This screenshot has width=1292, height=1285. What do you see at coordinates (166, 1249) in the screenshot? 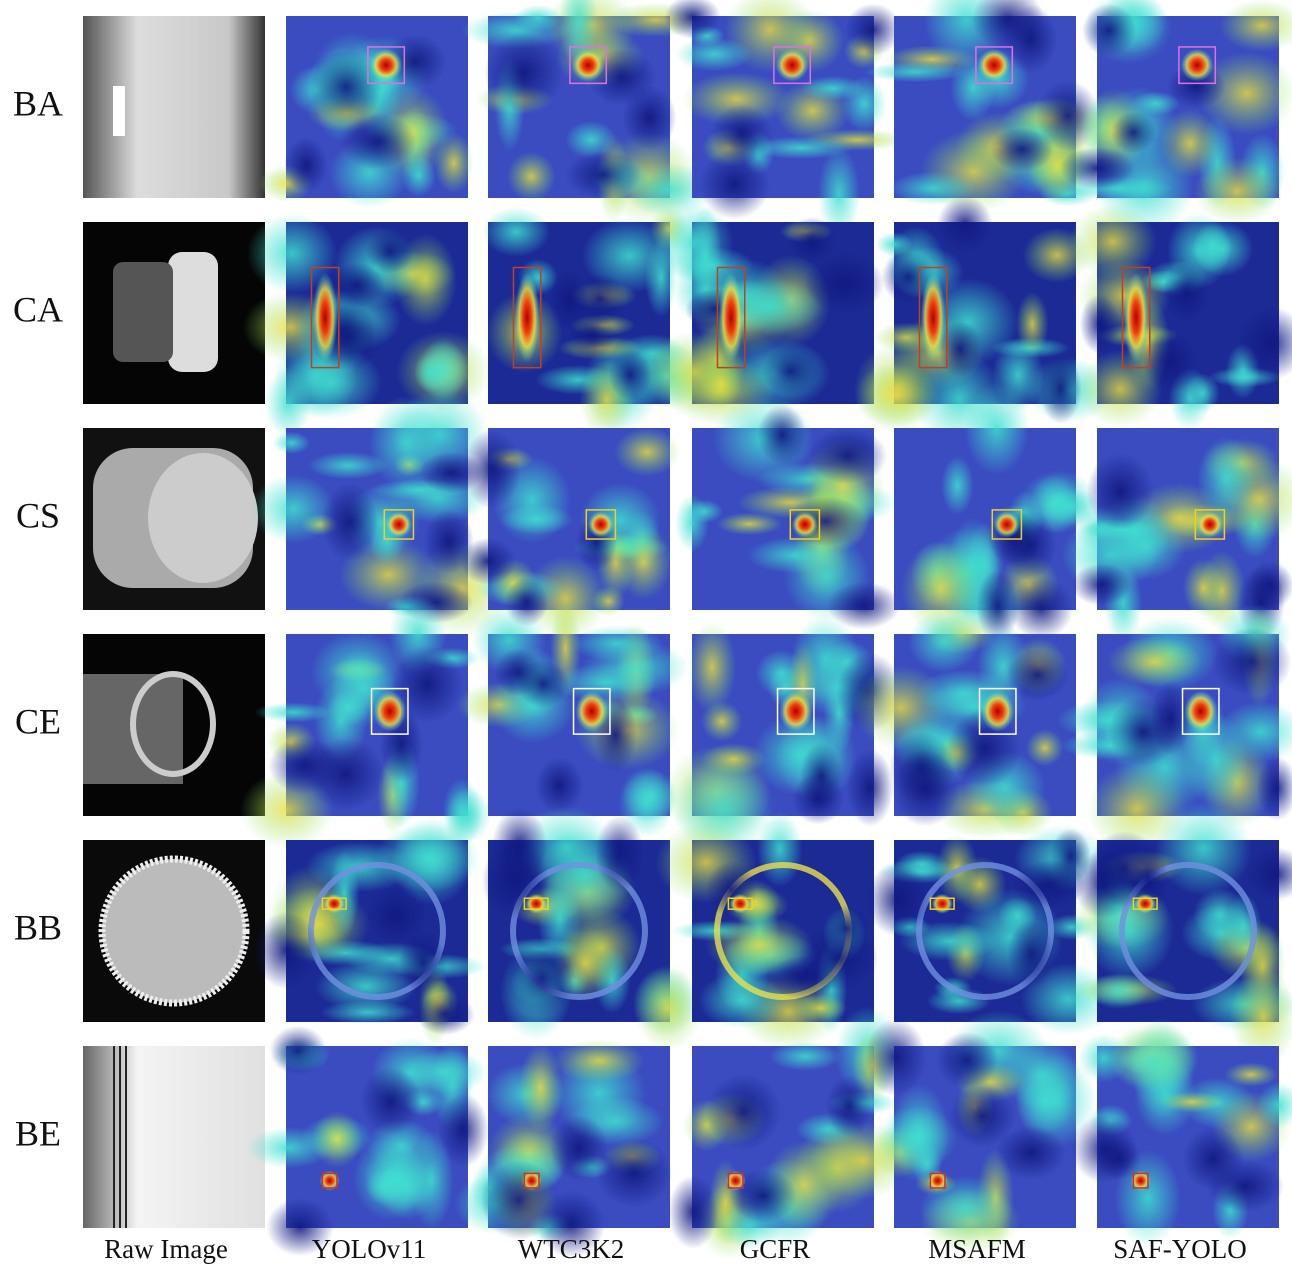
I see `column-label: Raw Image` at bounding box center [166, 1249].